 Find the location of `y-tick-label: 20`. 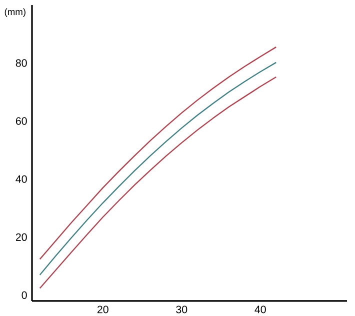

y-tick-label: 20 is located at coordinates (21, 237).